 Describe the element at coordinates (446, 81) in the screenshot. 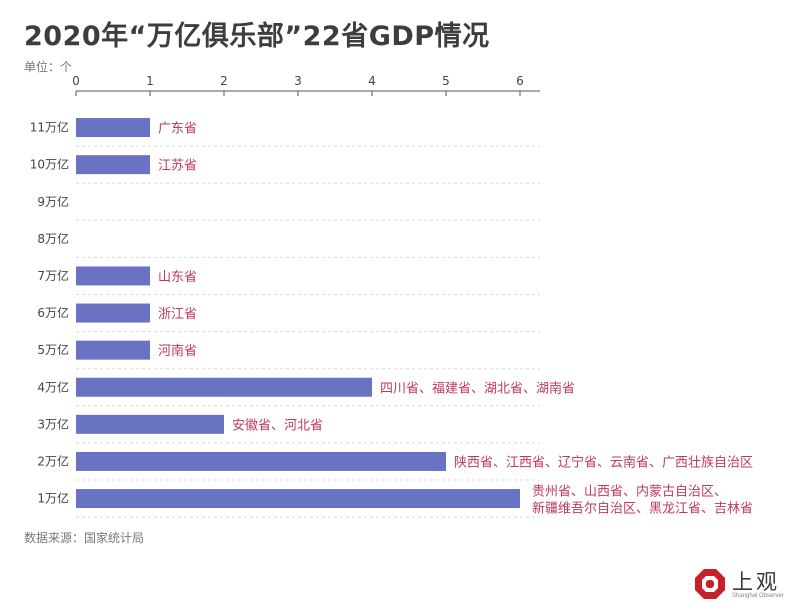

I see `x-tick-label: 5` at that location.